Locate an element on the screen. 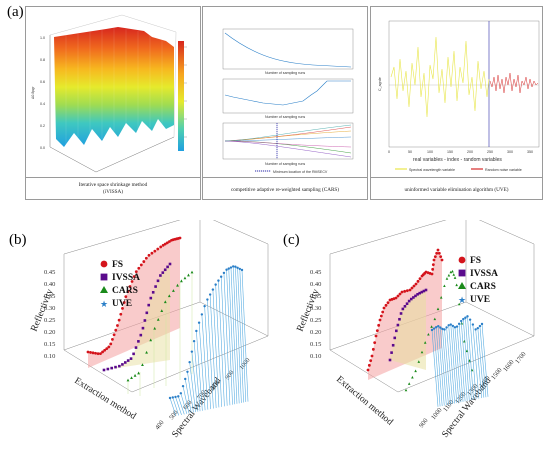  ivissa-yticks: 1.0 0.8 0.6 0.4 0.2 0.0 is located at coordinates (42, 93).